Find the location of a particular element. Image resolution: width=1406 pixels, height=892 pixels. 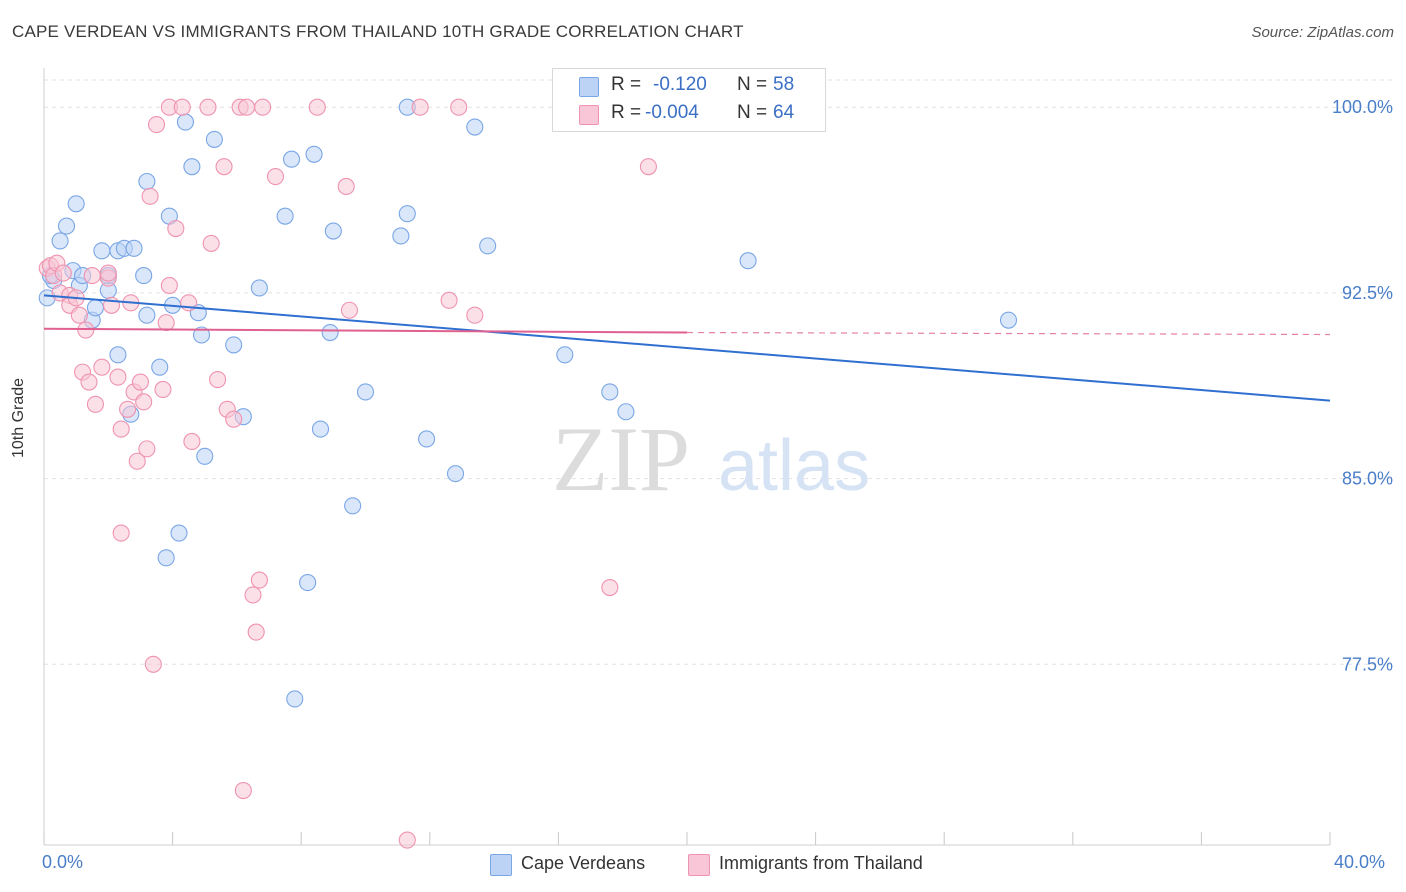

n-value: 58 is located at coordinates (784, 84).